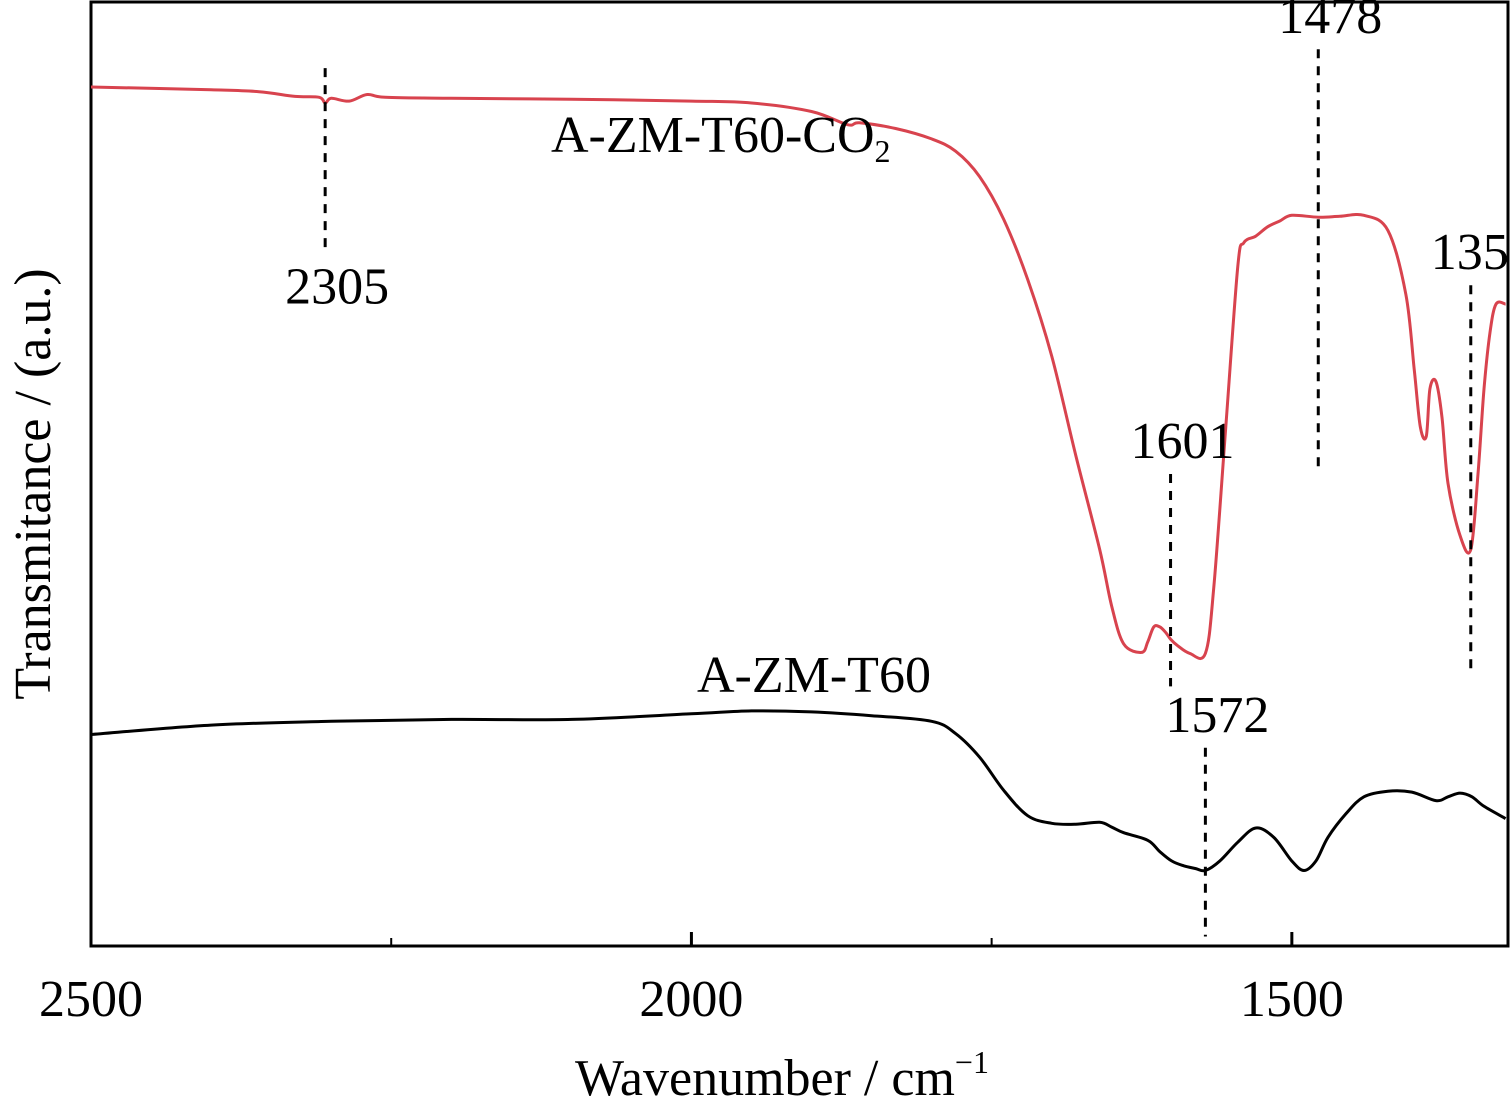 The width and height of the screenshot is (1512, 1101). What do you see at coordinates (1183, 441) in the screenshot?
I see `peak-label: 1601` at bounding box center [1183, 441].